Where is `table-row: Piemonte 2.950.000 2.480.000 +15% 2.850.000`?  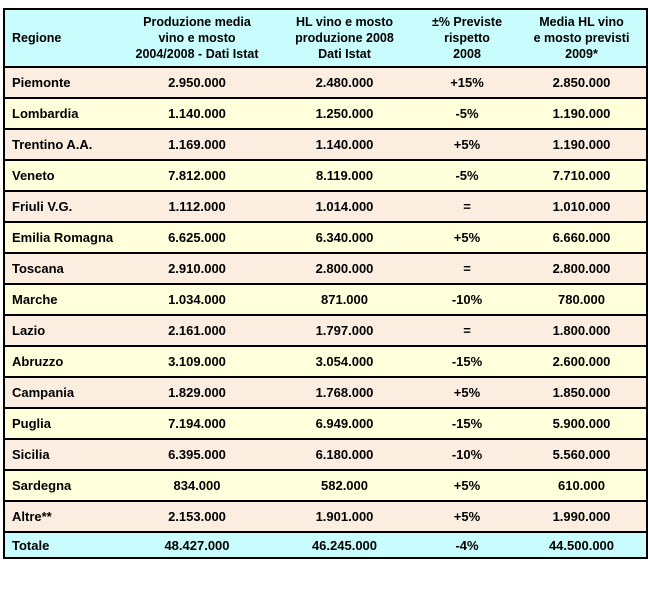 table-row: Piemonte 2.950.000 2.480.000 +15% 2.850.000 is located at coordinates (325, 82).